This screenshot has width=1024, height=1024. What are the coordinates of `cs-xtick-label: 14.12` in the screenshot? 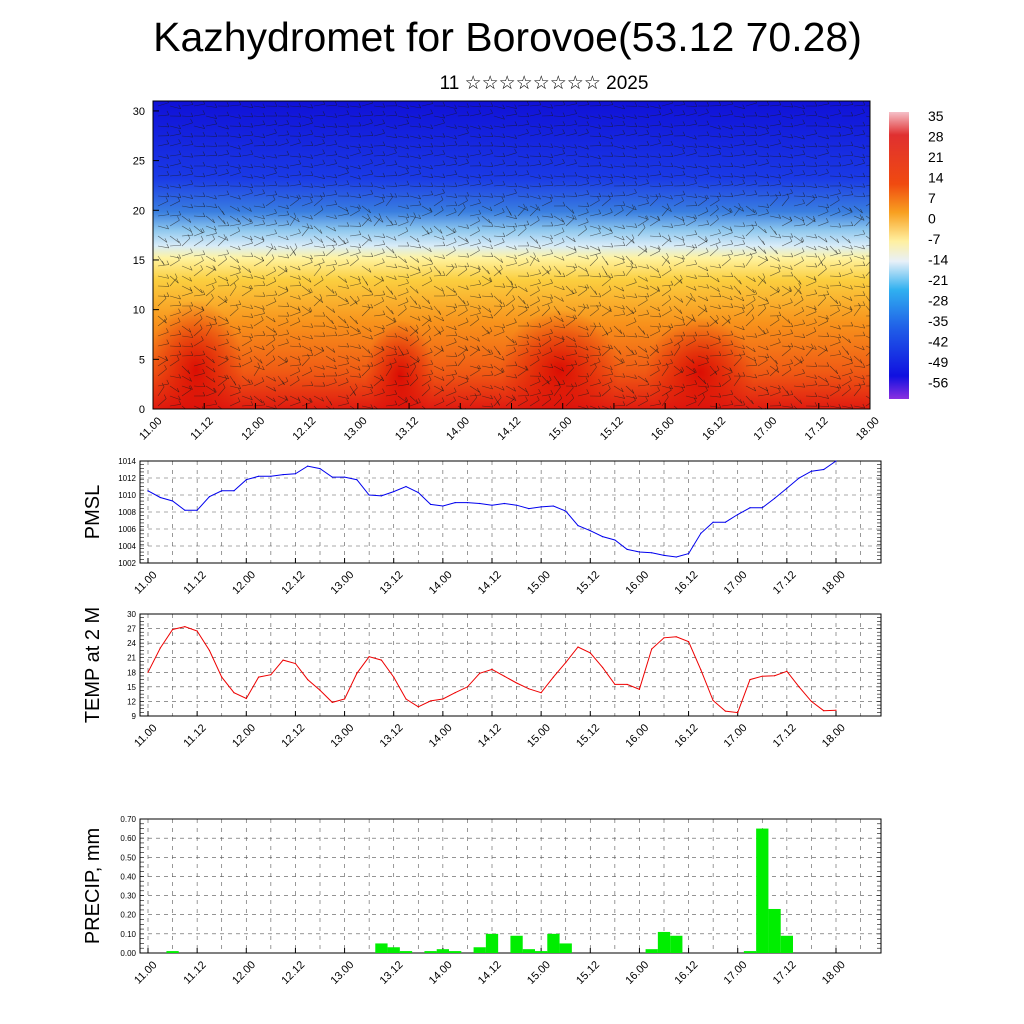 It's located at (509, 429).